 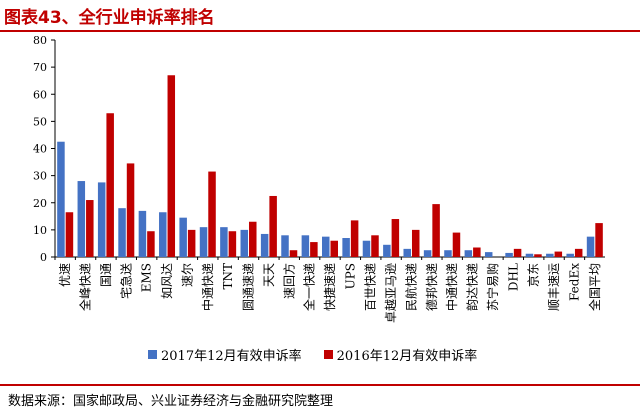 What do you see at coordinates (125, 281) in the screenshot?
I see `x-tick-label: 宅急送` at bounding box center [125, 281].